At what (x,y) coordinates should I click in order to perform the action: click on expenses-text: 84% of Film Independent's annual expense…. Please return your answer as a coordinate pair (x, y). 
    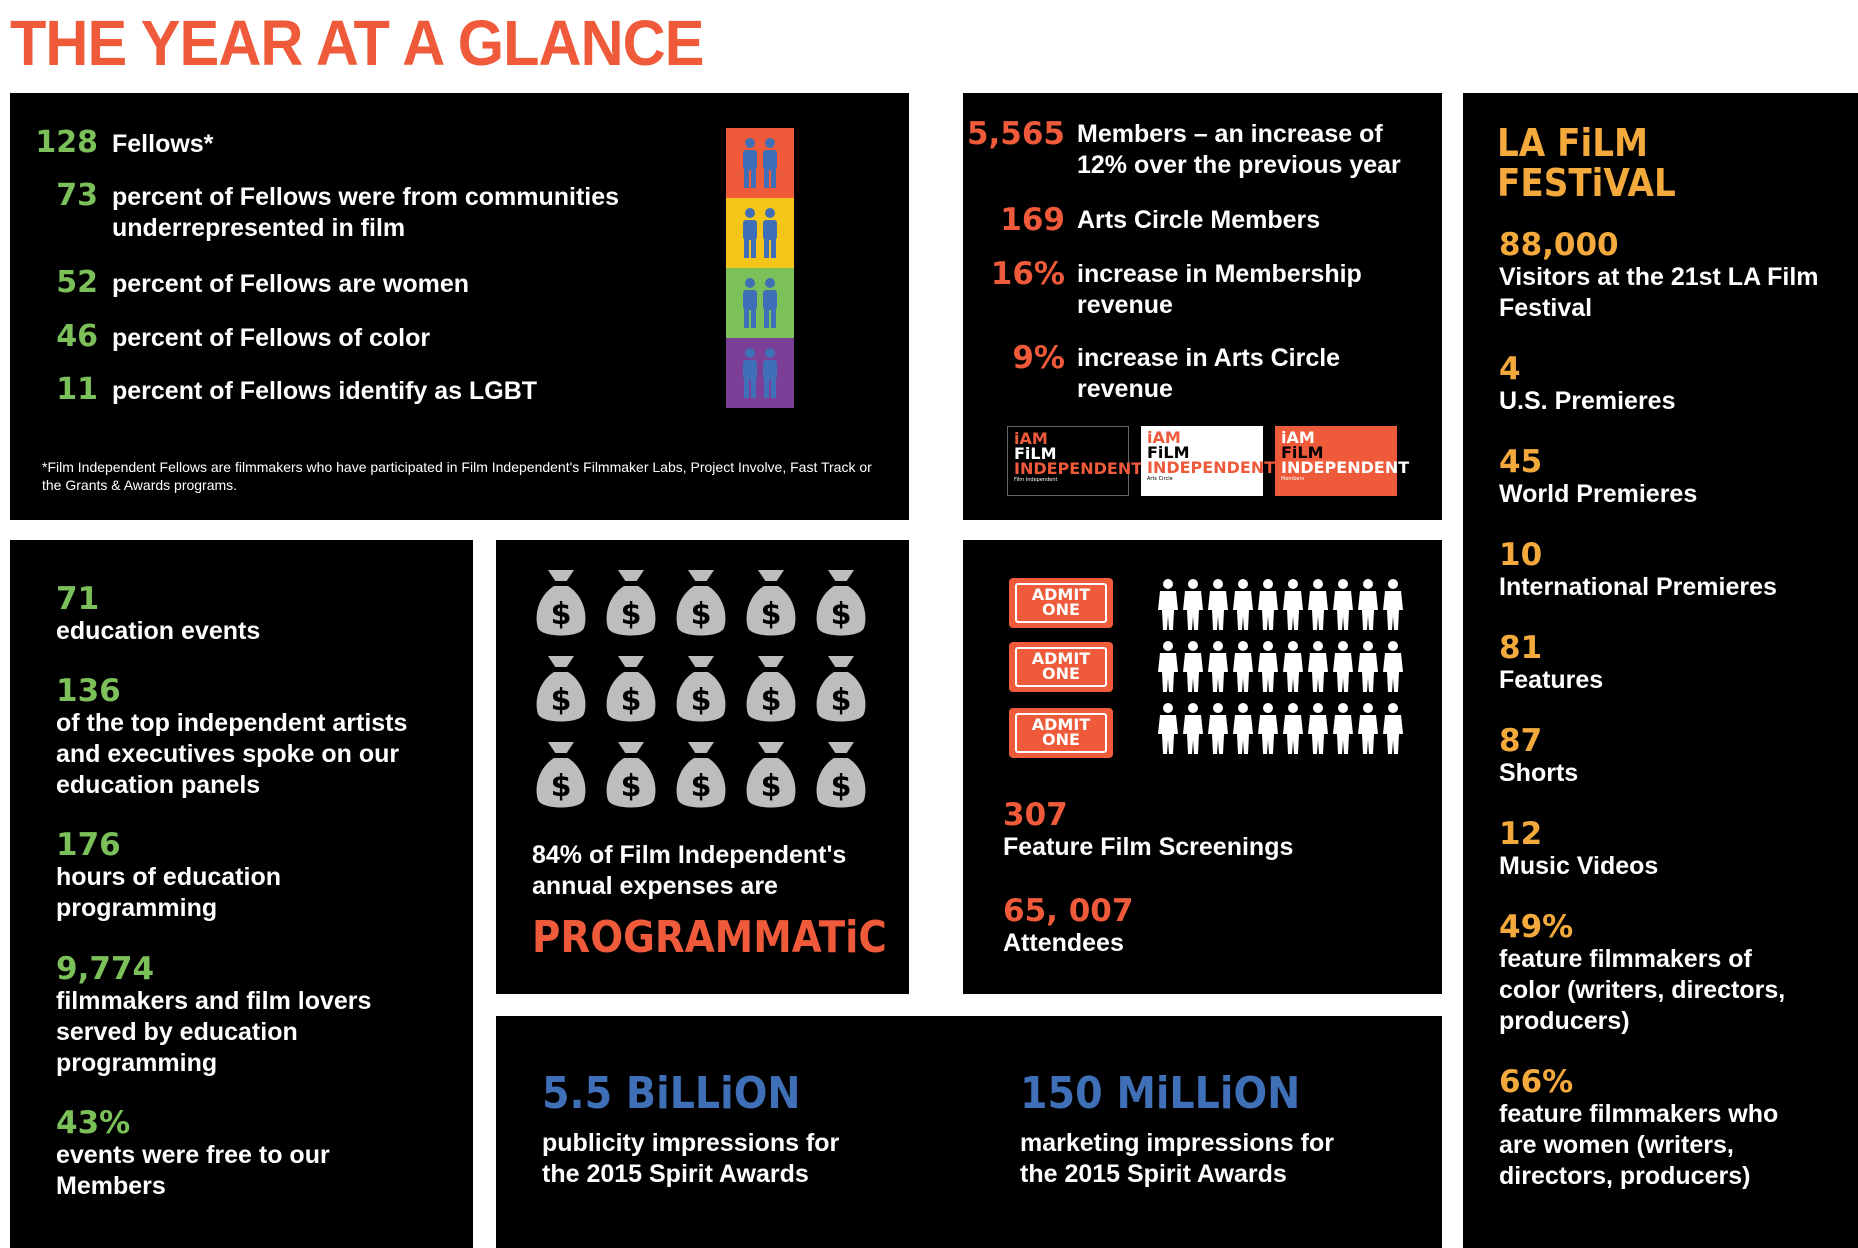
    Looking at the image, I should click on (689, 870).